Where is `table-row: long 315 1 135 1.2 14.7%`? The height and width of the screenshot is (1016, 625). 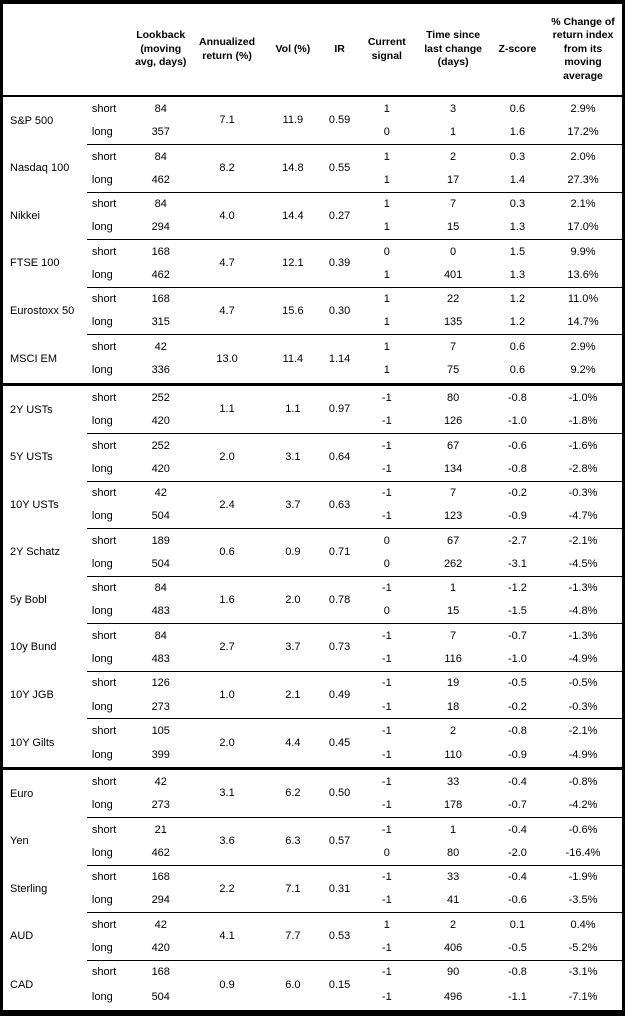 table-row: long 315 1 135 1.2 14.7% is located at coordinates (313, 323).